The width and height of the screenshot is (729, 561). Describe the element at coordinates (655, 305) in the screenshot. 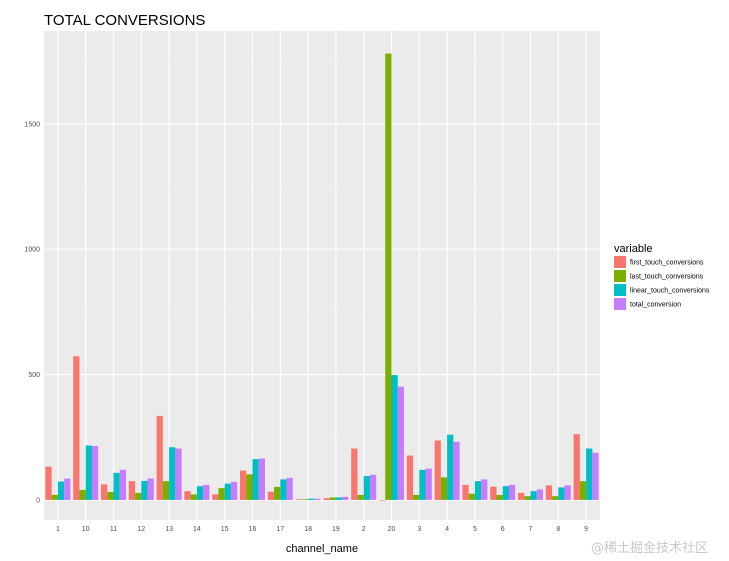

I see `legend-label: total_conversion` at that location.